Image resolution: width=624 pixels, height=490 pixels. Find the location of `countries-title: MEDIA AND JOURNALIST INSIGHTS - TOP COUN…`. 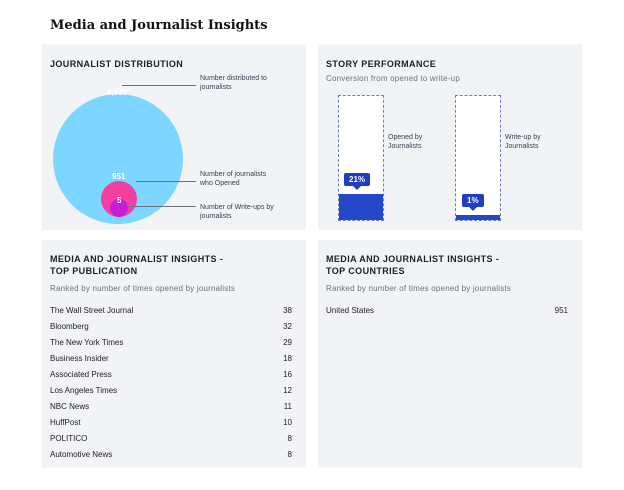

countries-title: MEDIA AND JOURNALIST INSIGHTS - TOP COUN… is located at coordinates (413, 265).